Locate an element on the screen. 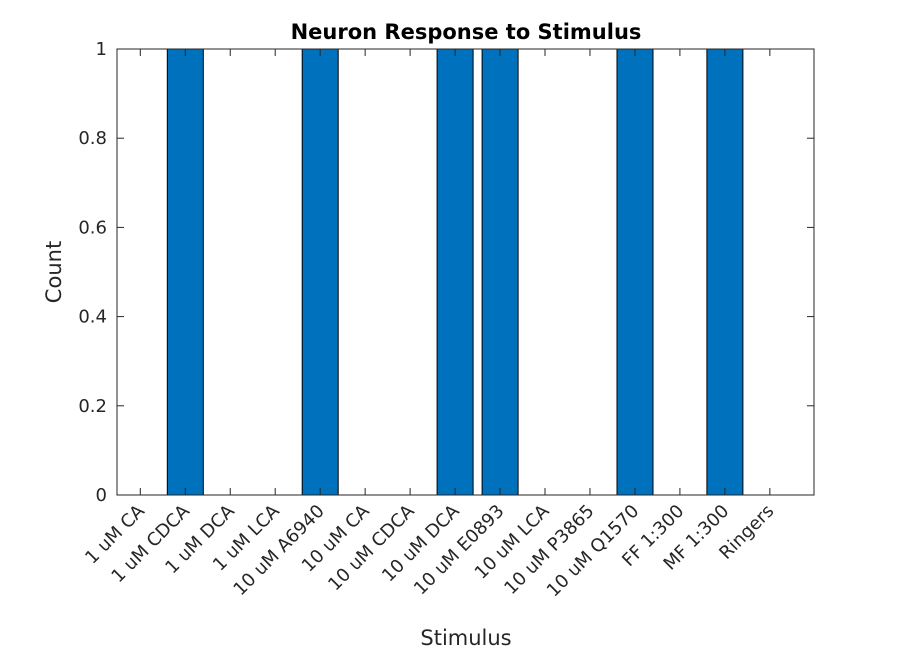 The image size is (900, 652). y-tick-label-5: 1 is located at coordinates (101, 49).